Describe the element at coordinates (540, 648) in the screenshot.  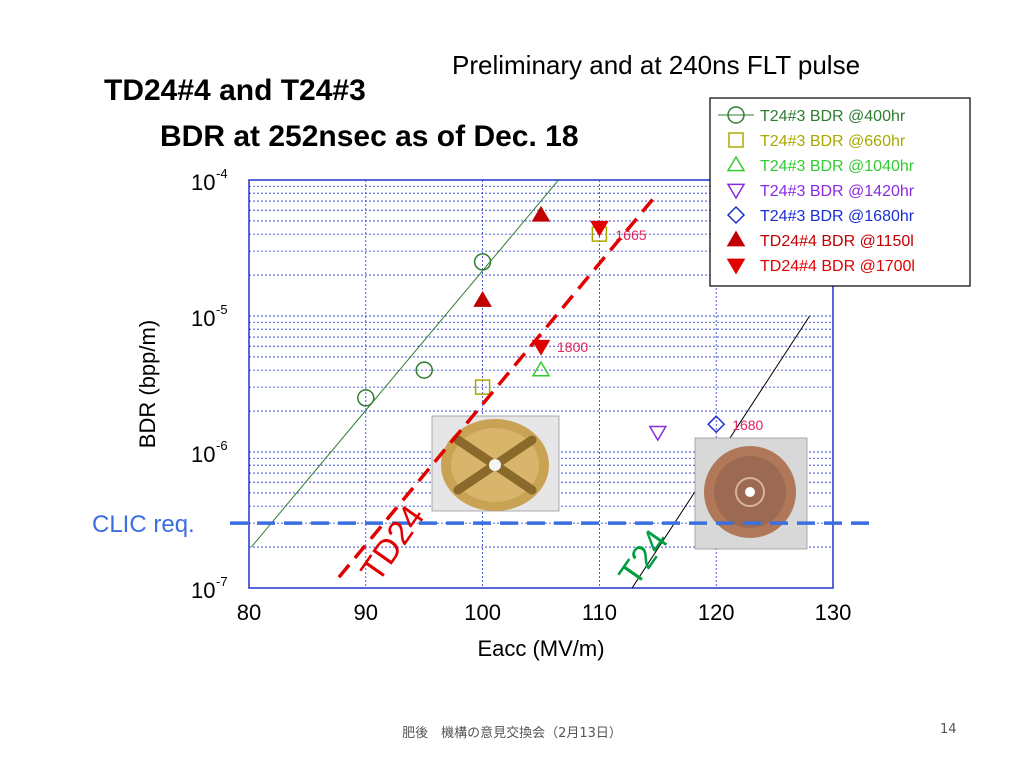
I see `x-axis-label: Eacc (MV/m)` at that location.